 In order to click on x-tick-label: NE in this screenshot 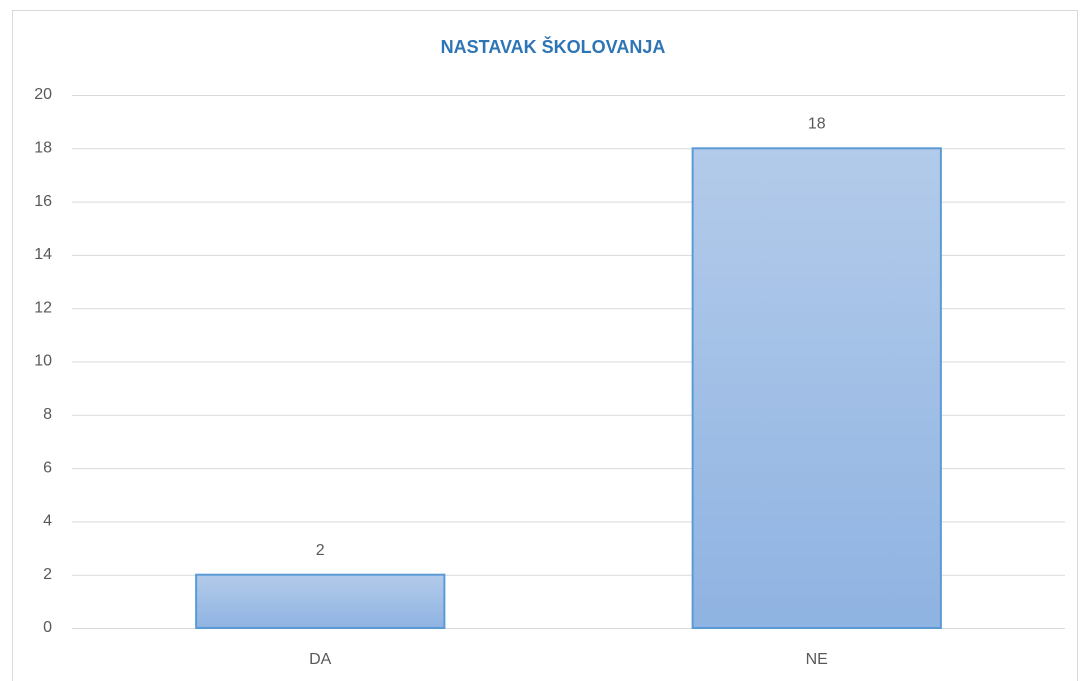, I will do `click(817, 659)`.